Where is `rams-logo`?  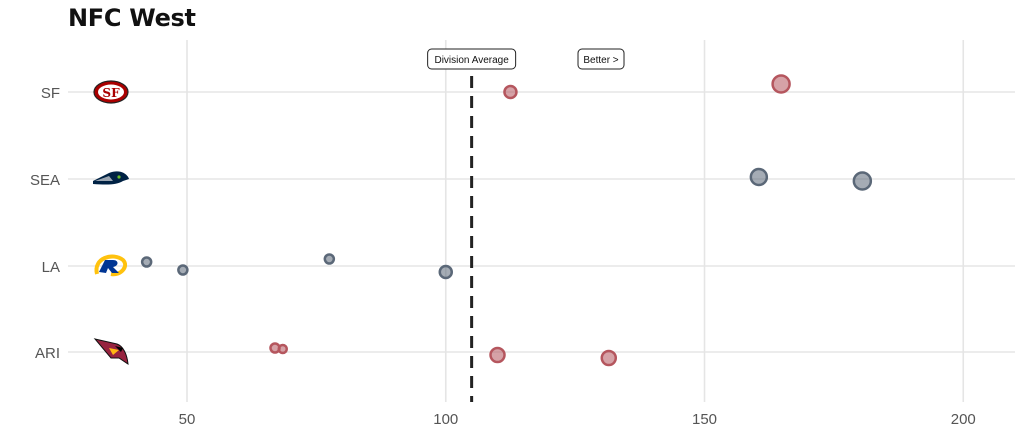
rams-logo is located at coordinates (111, 265).